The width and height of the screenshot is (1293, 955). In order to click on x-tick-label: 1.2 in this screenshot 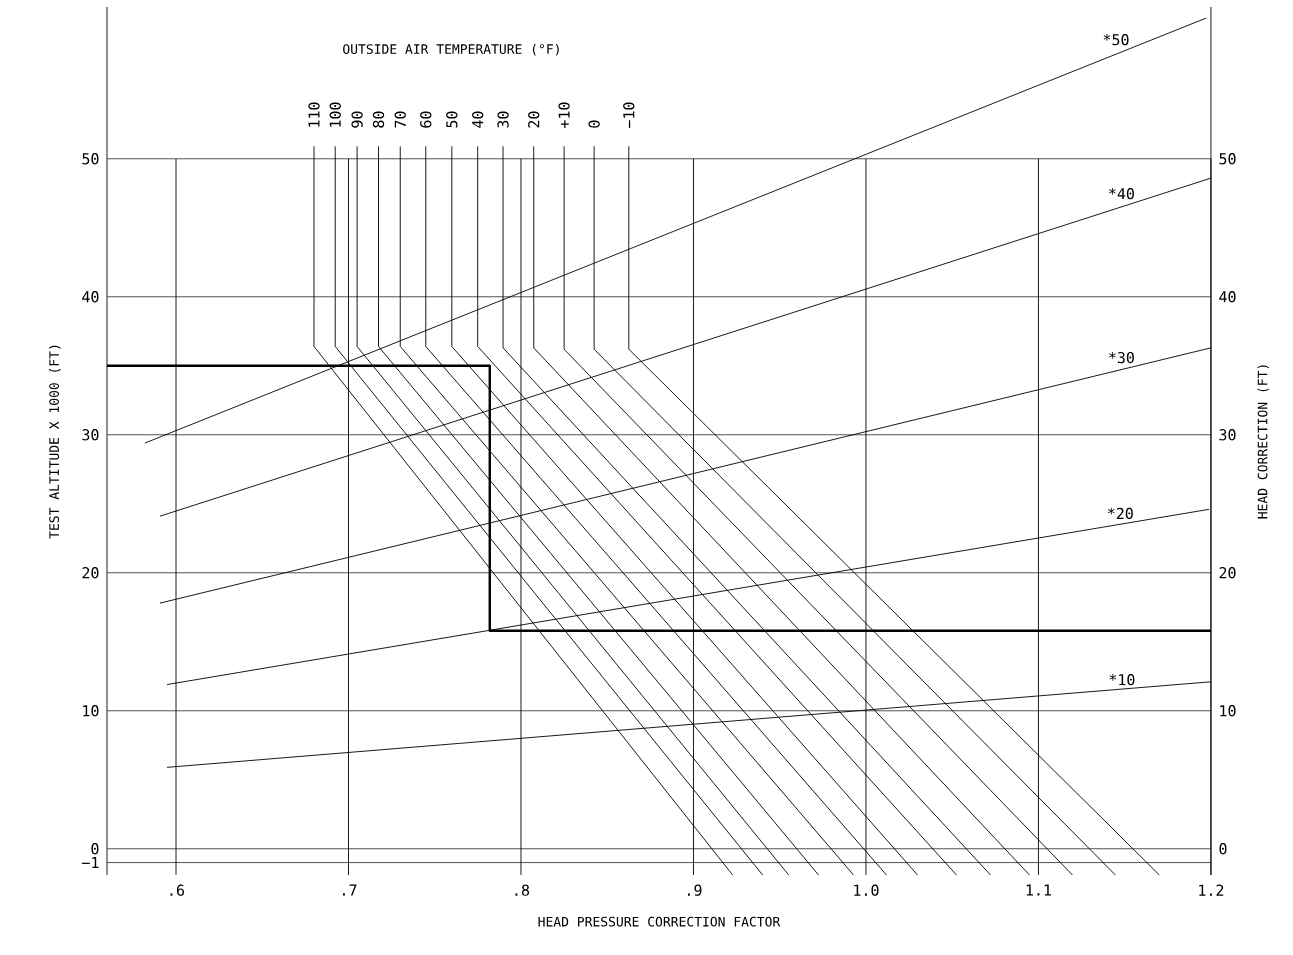, I will do `click(1211, 890)`.